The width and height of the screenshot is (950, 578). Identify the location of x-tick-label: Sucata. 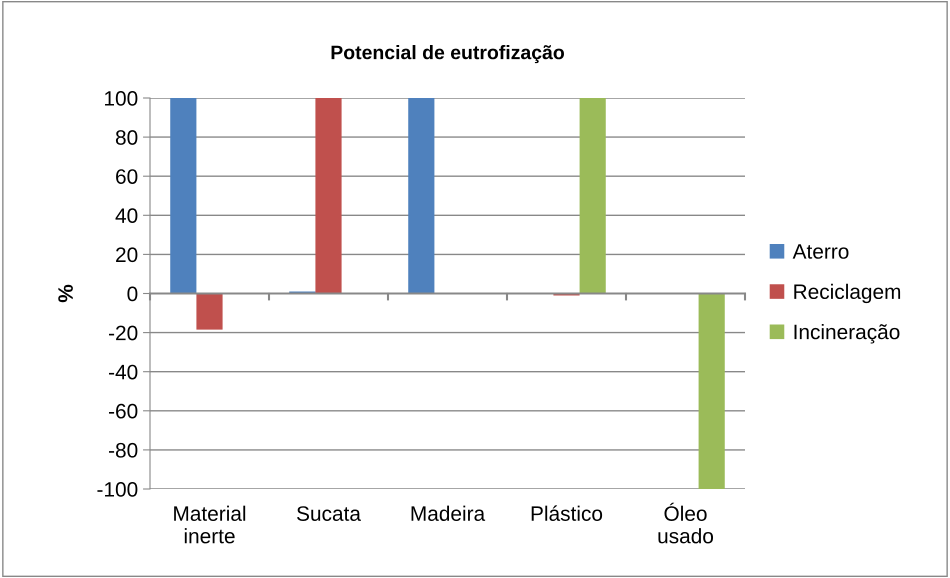
(329, 513).